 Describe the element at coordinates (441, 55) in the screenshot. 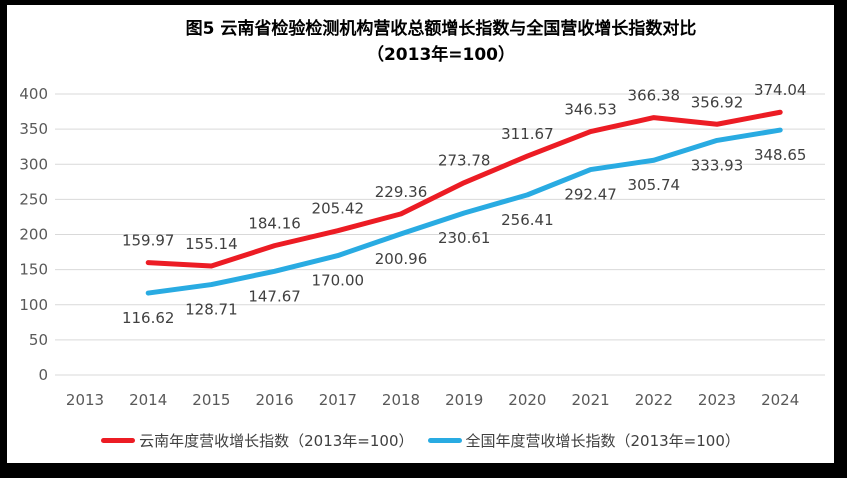

I see `chart-subtitle: （2013年=100）` at that location.